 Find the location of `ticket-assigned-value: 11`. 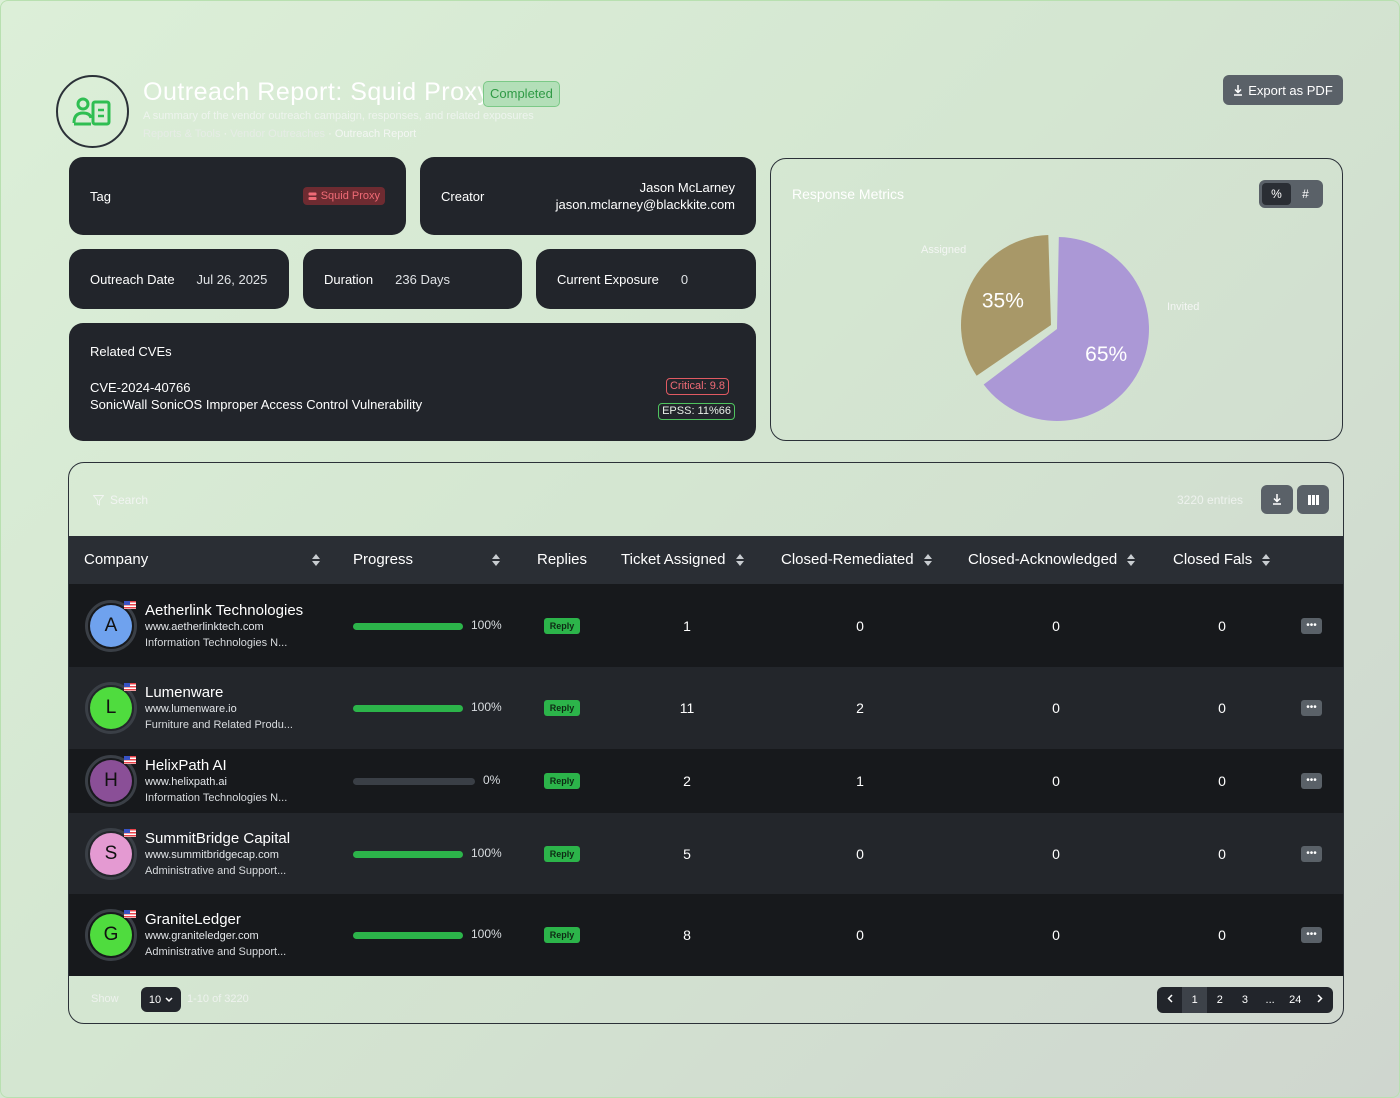

ticket-assigned-value: 11 is located at coordinates (687, 708).